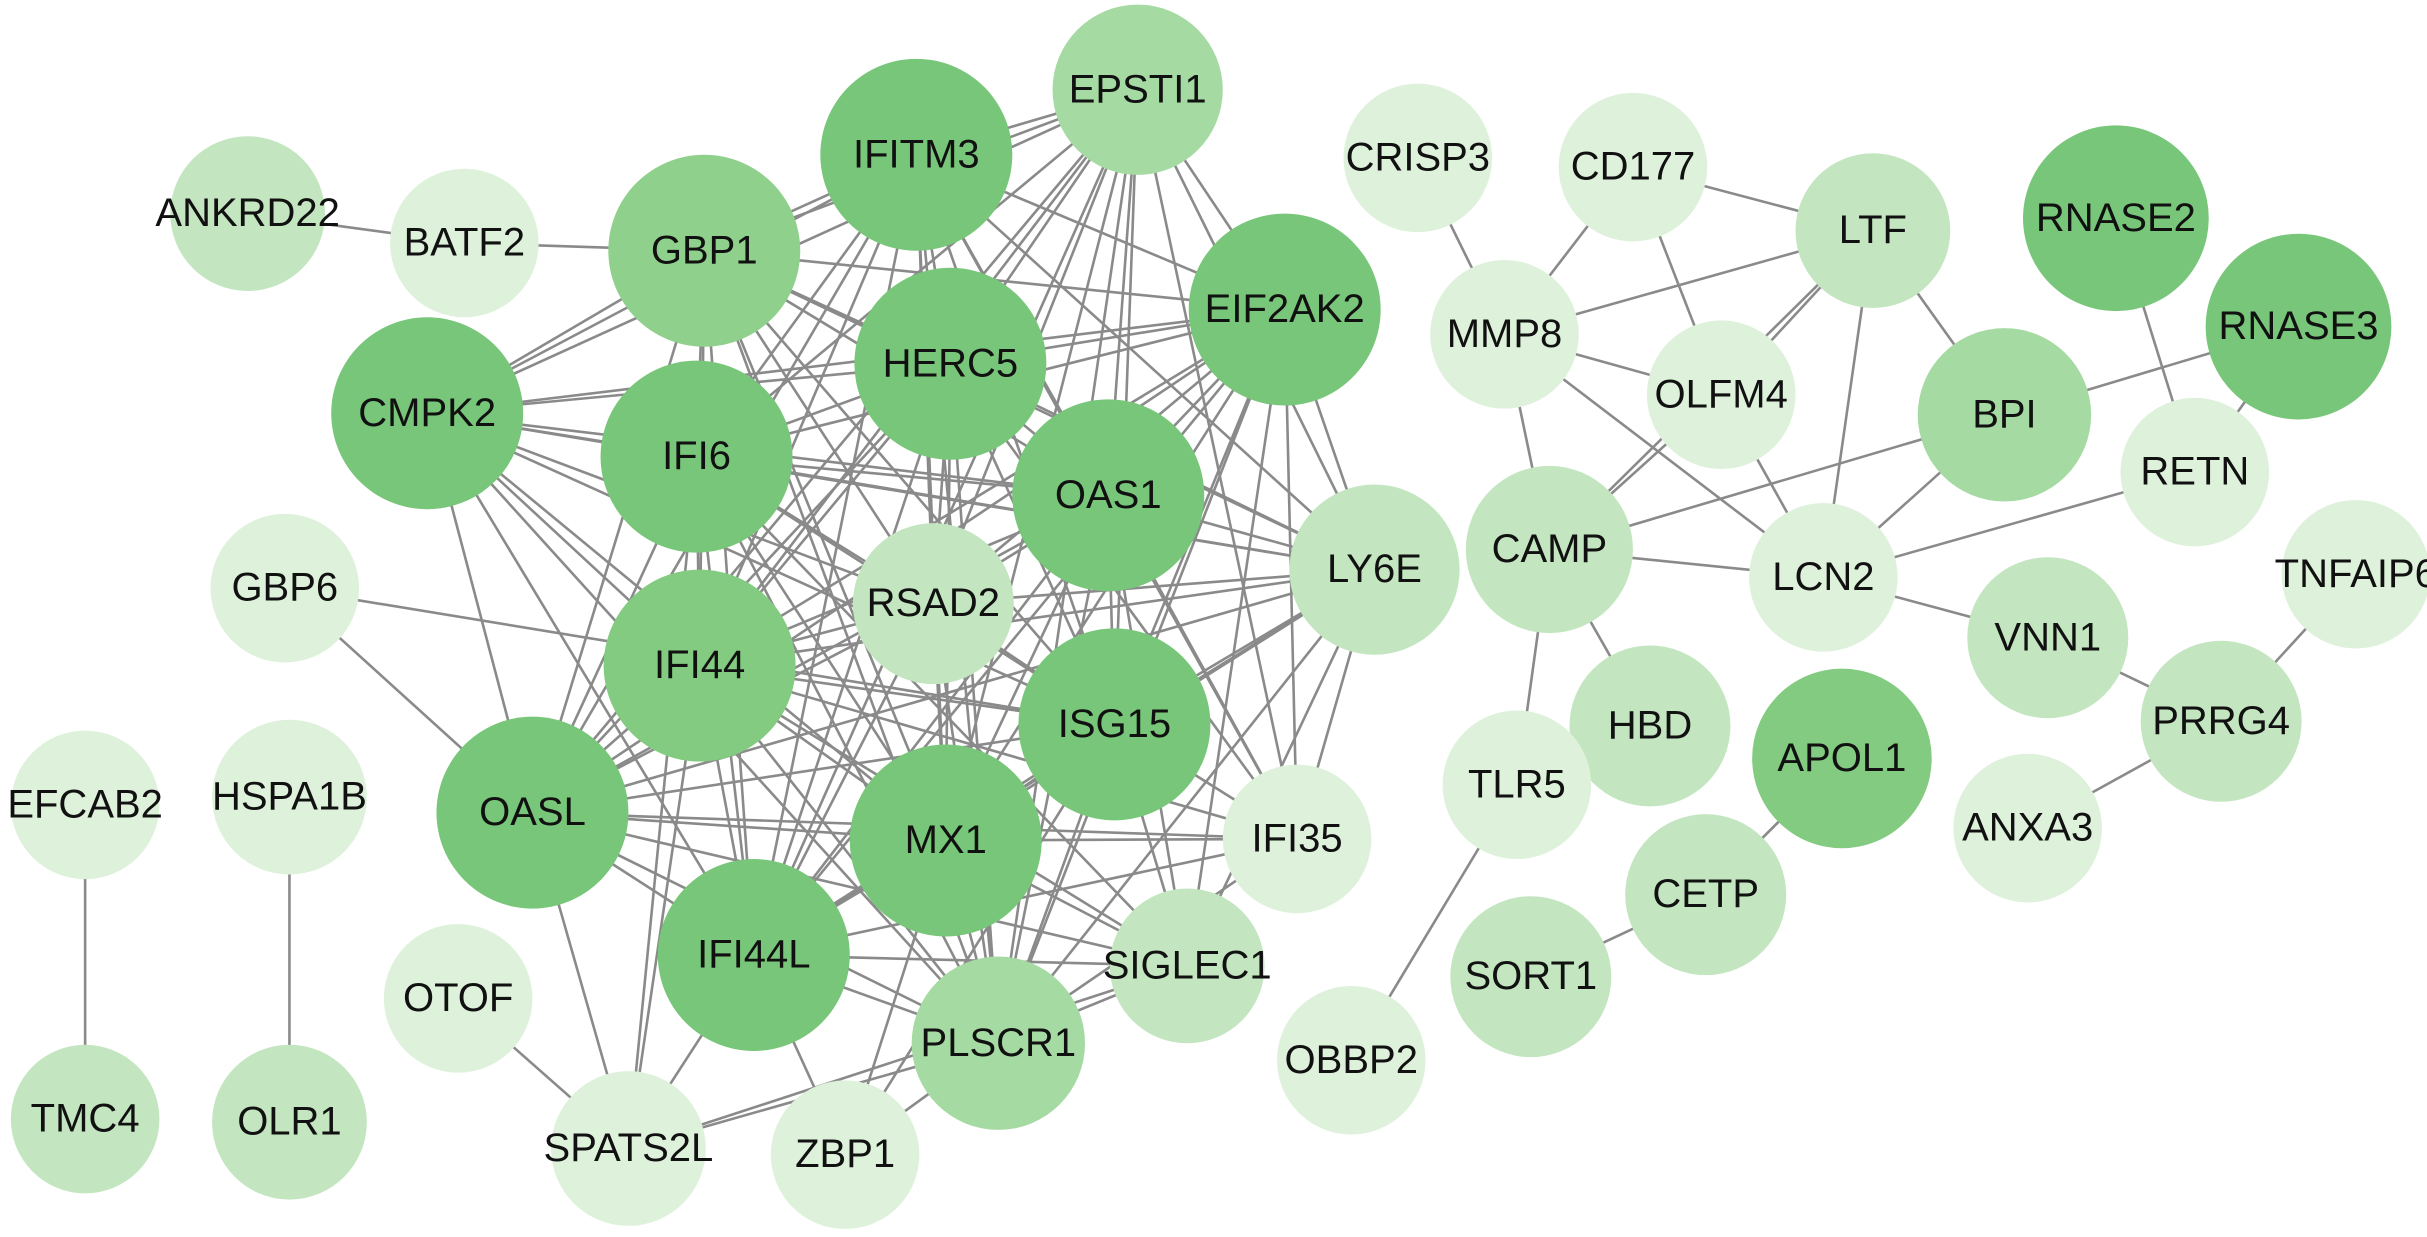  I want to click on node-label: OAS1, so click(1108, 495).